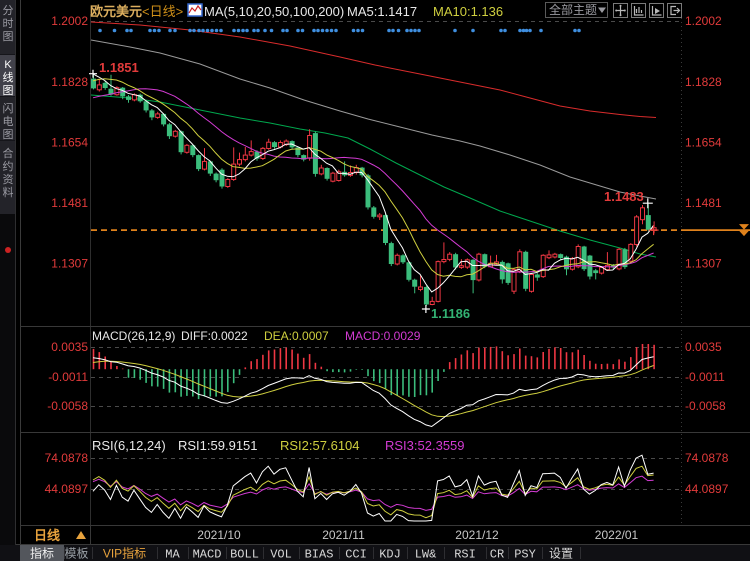 Image resolution: width=750 pixels, height=561 pixels. I want to click on svg-text: 模板, so click(76, 554).